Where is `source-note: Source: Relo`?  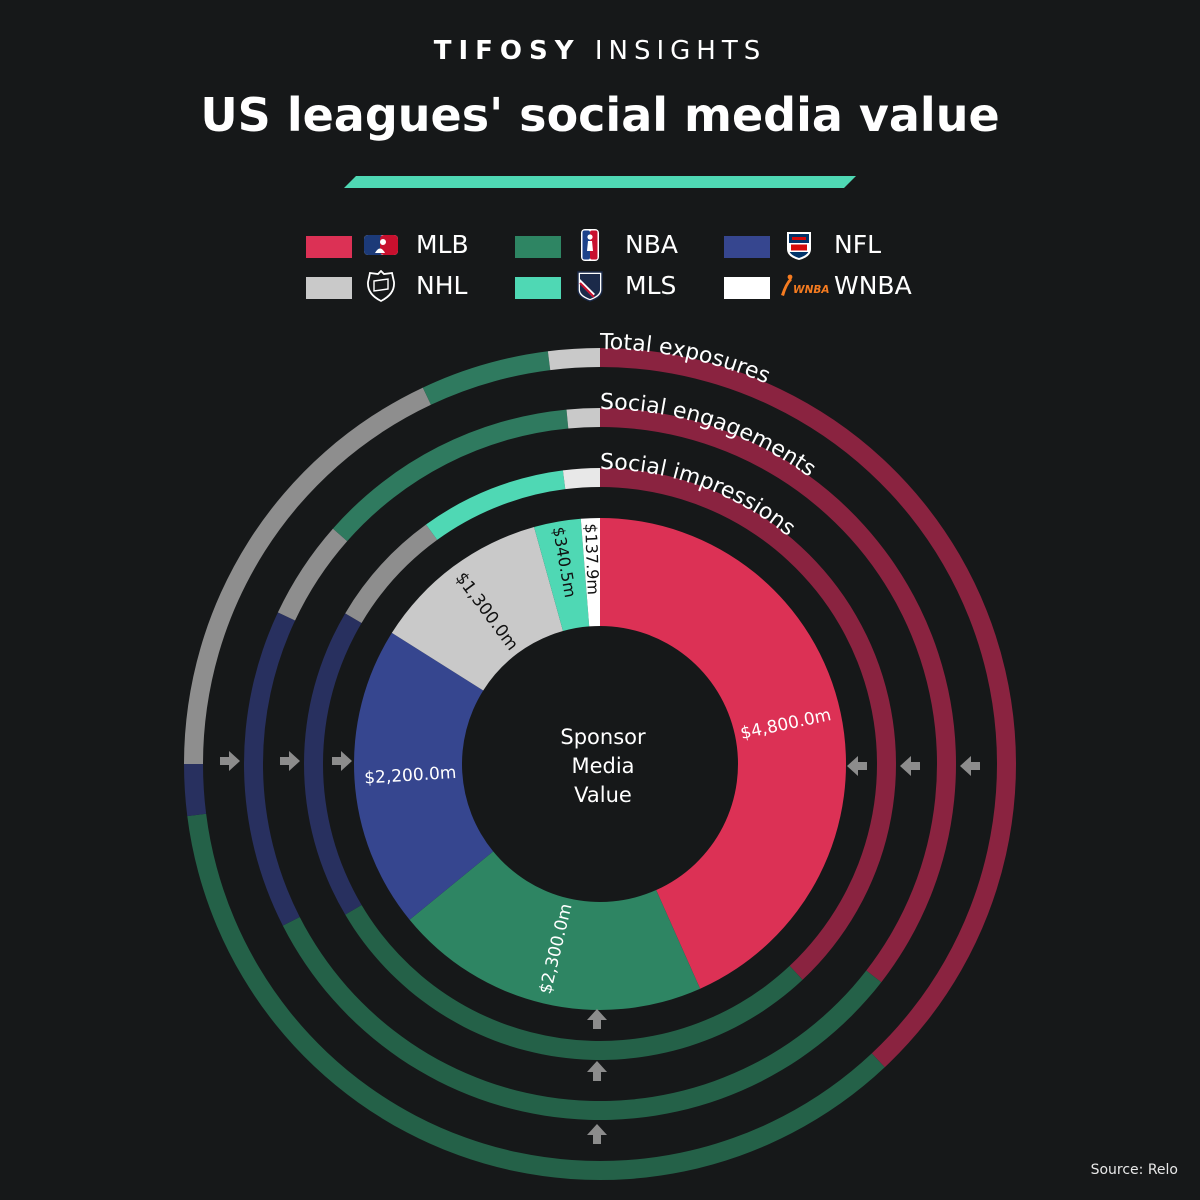 source-note: Source: Relo is located at coordinates (1134, 1170).